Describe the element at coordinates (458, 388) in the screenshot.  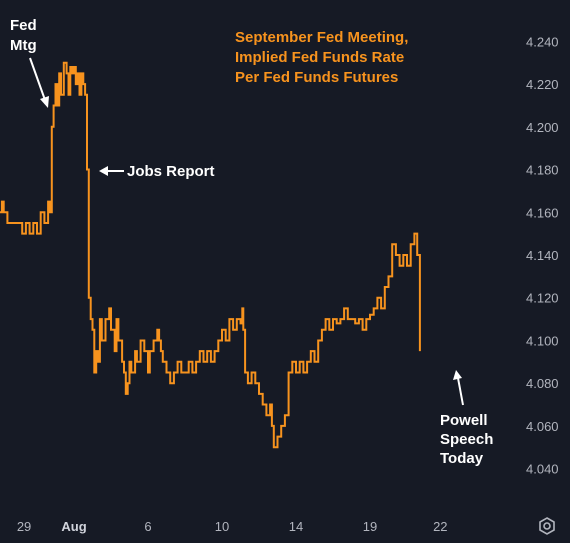
I see `arrow-up-icon` at that location.